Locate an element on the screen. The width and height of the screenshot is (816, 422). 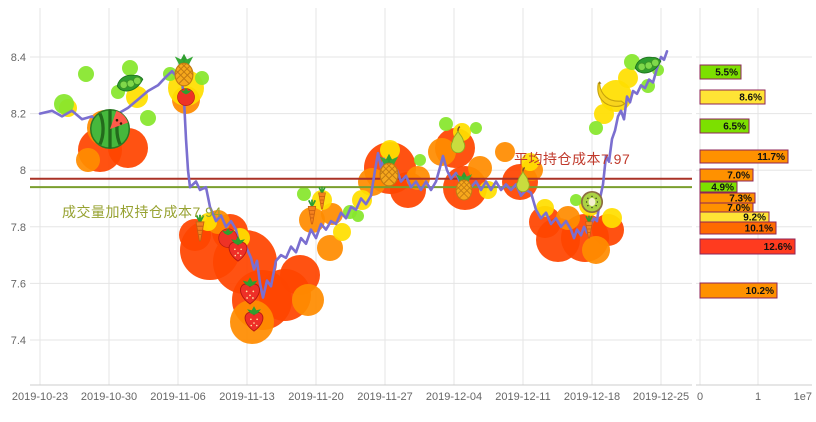
x-tick-label: 2019-11-20 is located at coordinates (315, 397).